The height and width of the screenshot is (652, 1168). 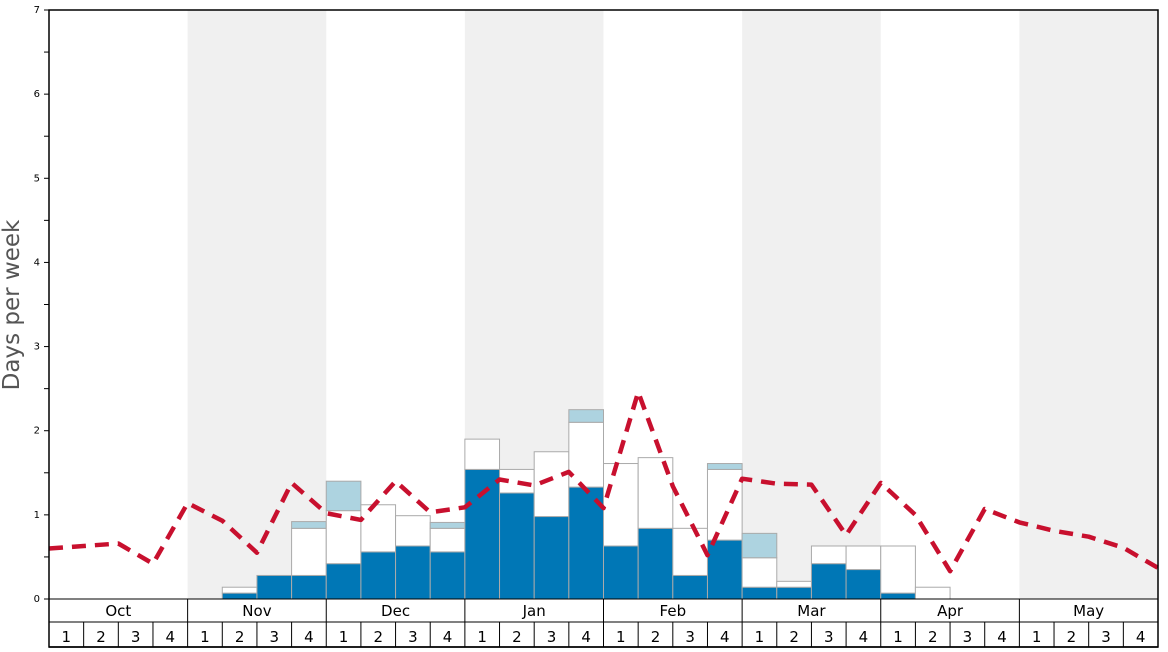 What do you see at coordinates (37, 431) in the screenshot?
I see `y-tick-label: 2` at bounding box center [37, 431].